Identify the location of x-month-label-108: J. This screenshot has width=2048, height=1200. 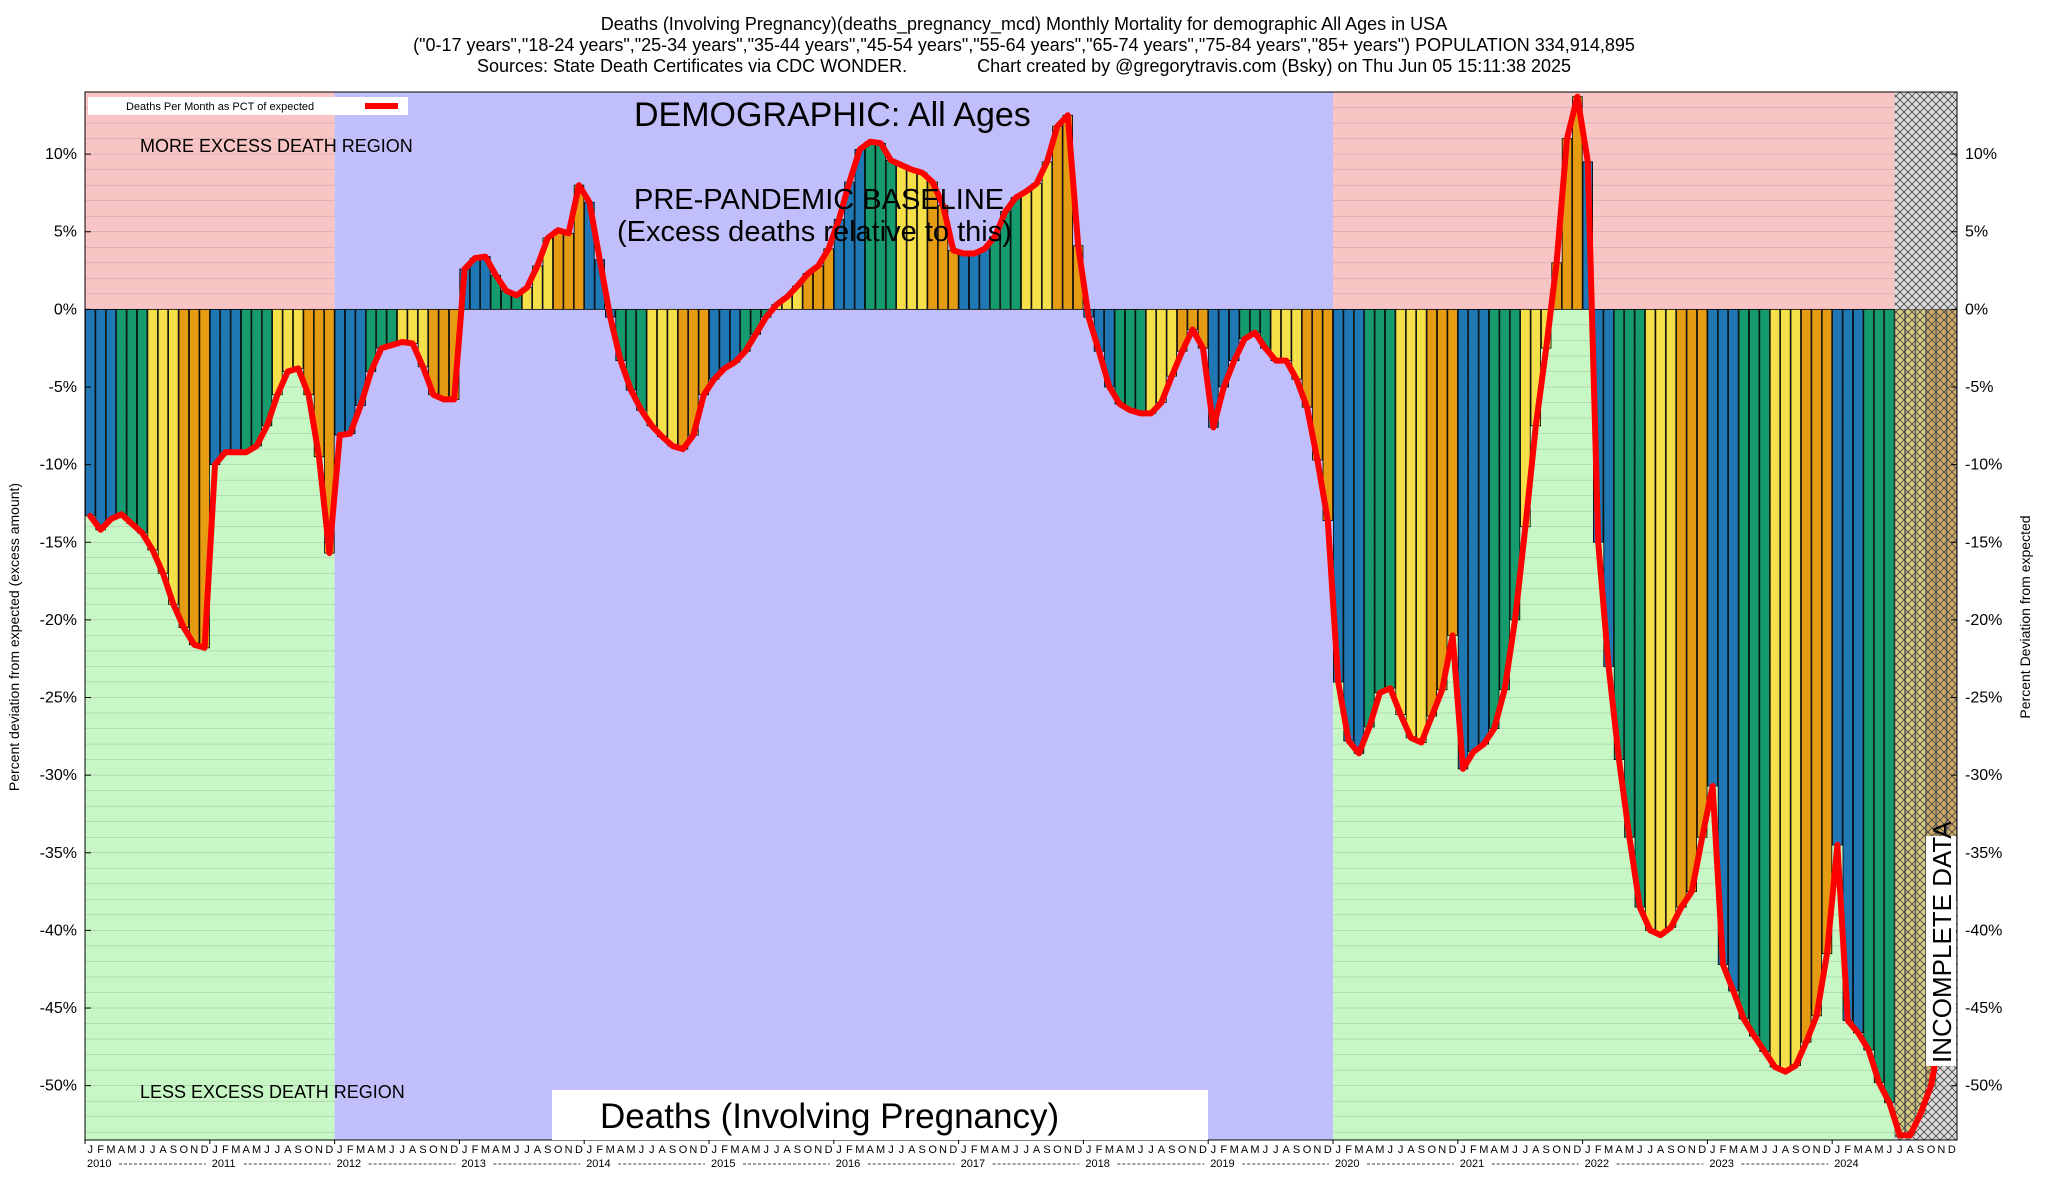
(1214, 1150).